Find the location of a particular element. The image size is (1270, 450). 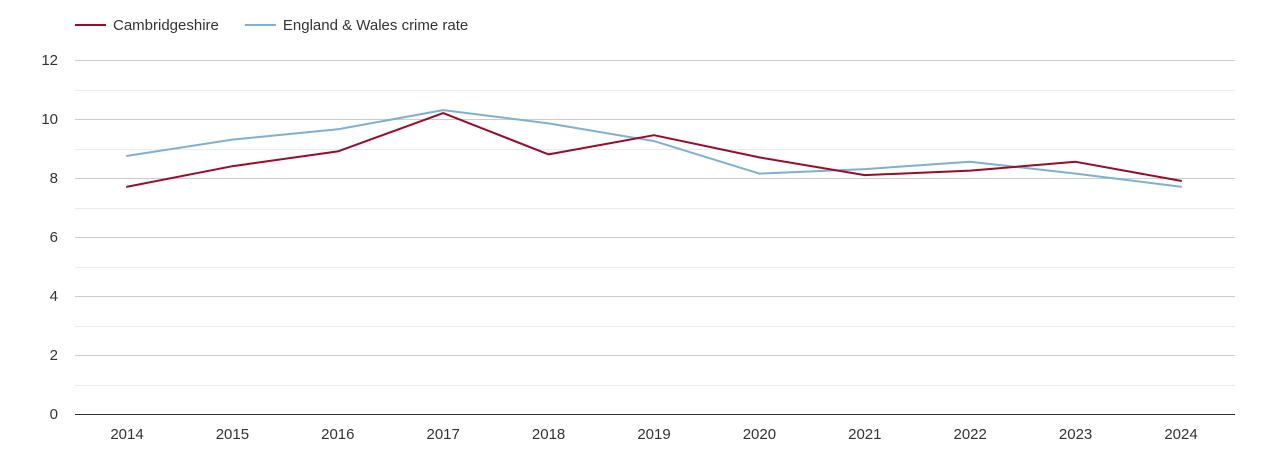

y-axis-ticks: 0 2 4 6 8 10 12 is located at coordinates (49, 237).